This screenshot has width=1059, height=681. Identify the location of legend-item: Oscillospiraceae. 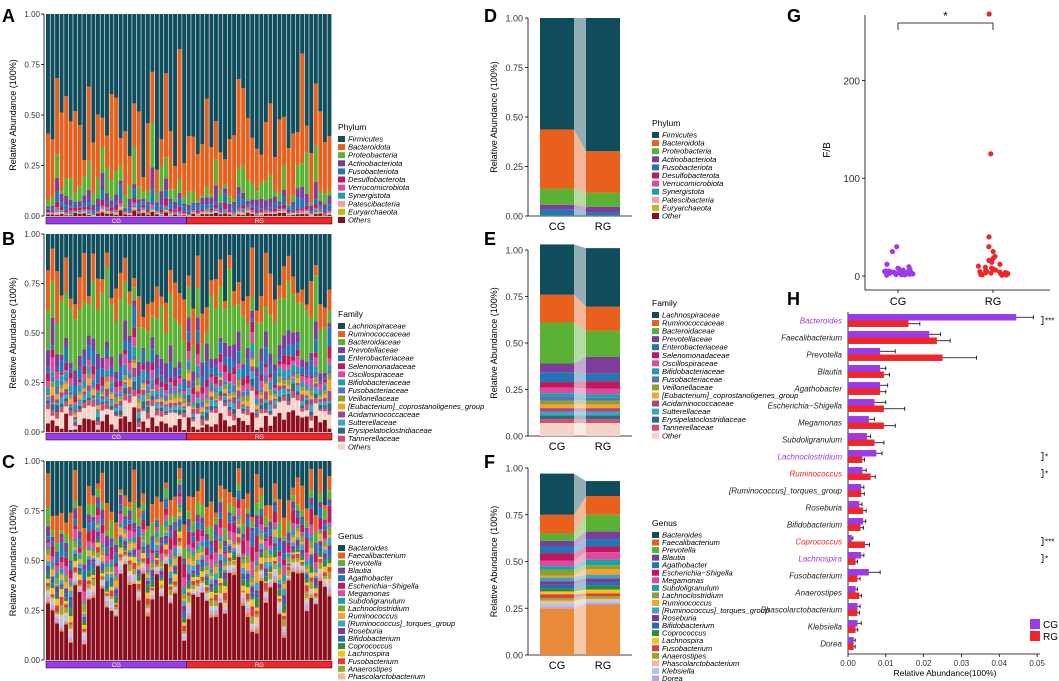
(376, 374).